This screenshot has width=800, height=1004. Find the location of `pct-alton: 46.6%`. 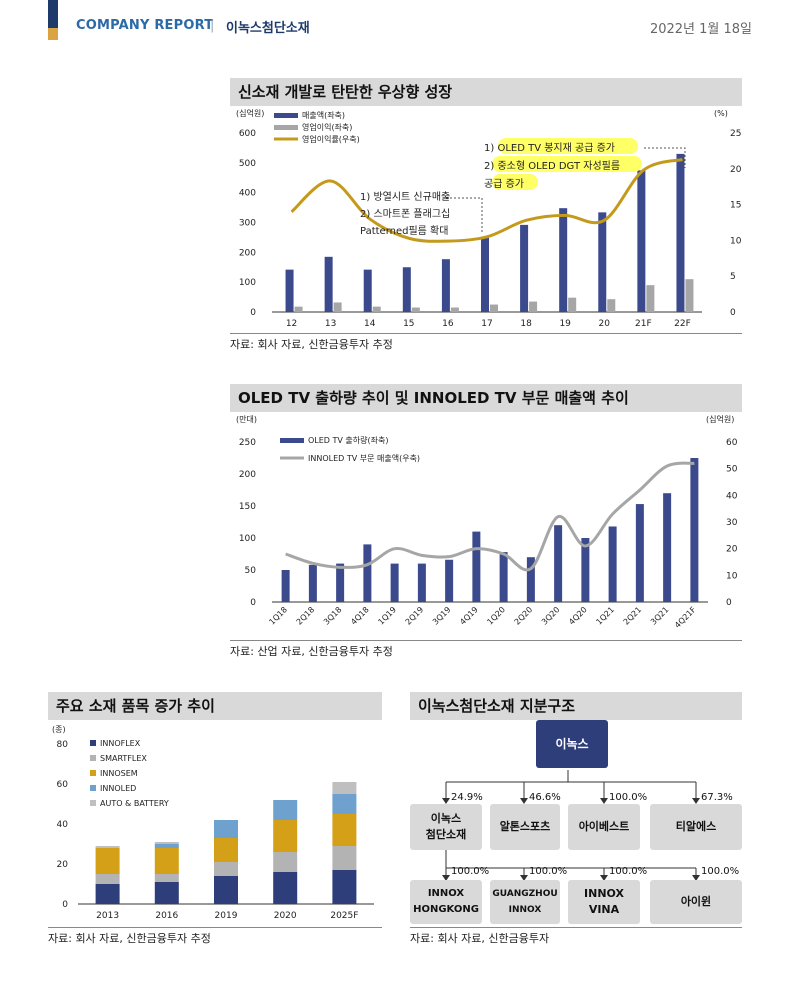

pct-alton: 46.6% is located at coordinates (545, 797).